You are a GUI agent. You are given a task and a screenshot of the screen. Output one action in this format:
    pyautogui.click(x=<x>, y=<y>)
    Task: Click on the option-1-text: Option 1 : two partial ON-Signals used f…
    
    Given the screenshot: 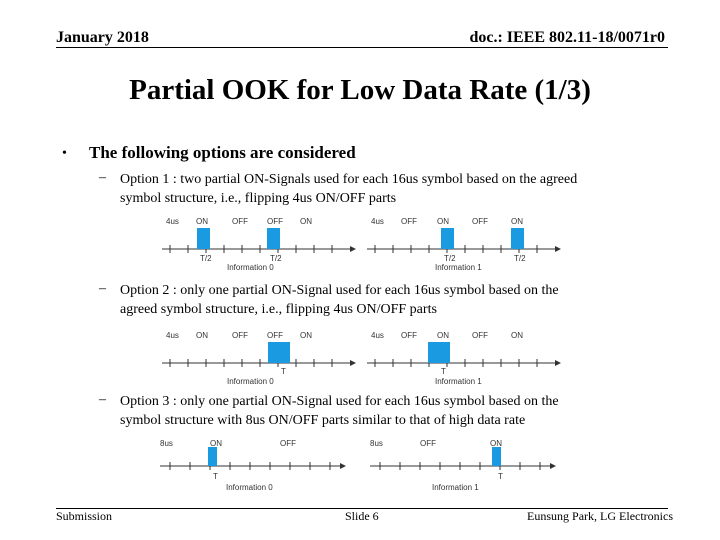 What is the action you would take?
    pyautogui.click(x=400, y=189)
    